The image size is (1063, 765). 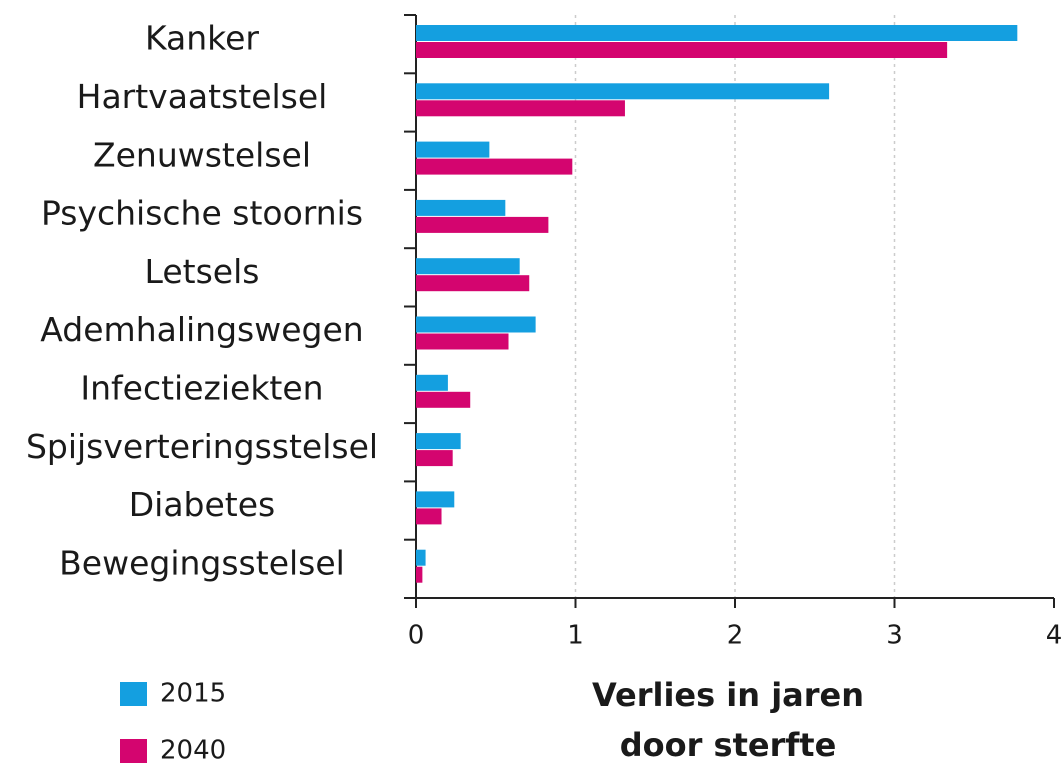 I want to click on category-label: Zenuwstelsel, so click(x=202, y=154).